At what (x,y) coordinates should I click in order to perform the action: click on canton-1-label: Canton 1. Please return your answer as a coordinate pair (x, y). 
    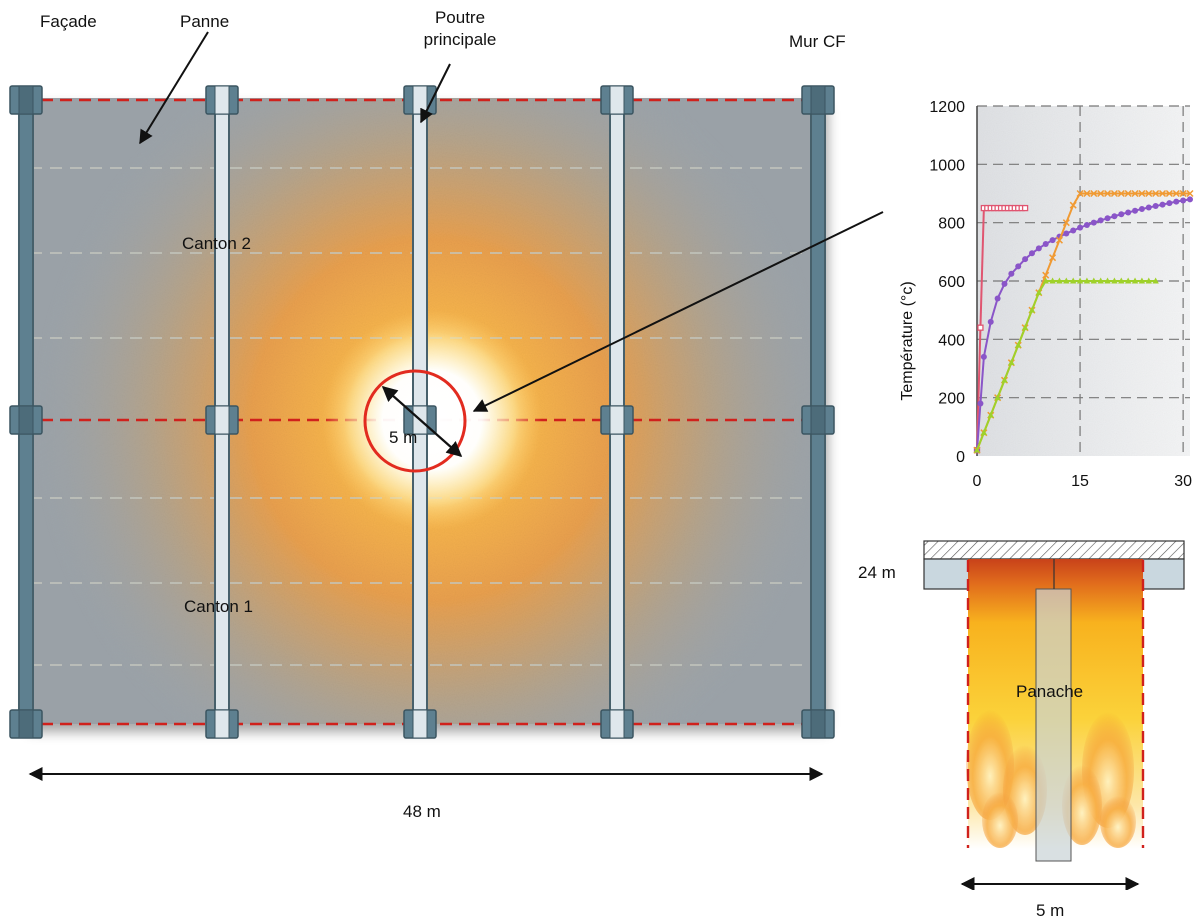
    Looking at the image, I should click on (218, 606).